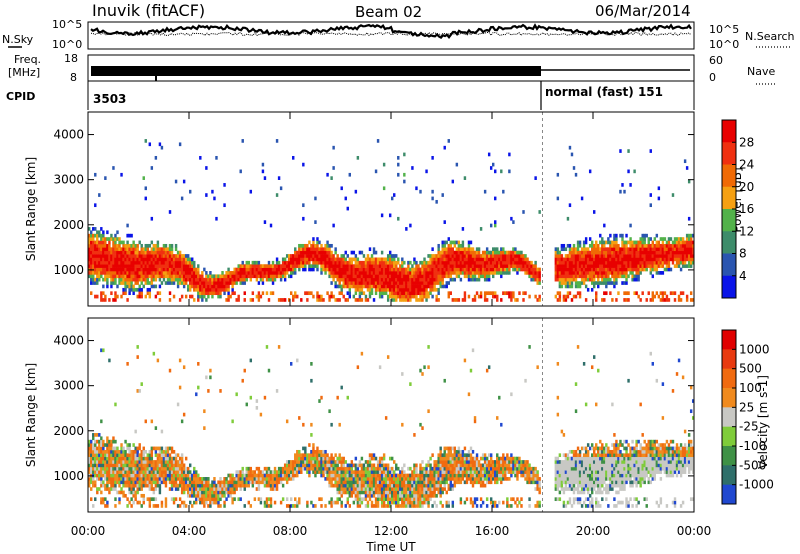 This screenshot has width=800, height=554. I want to click on colorbar-swatch, so click(729, 131).